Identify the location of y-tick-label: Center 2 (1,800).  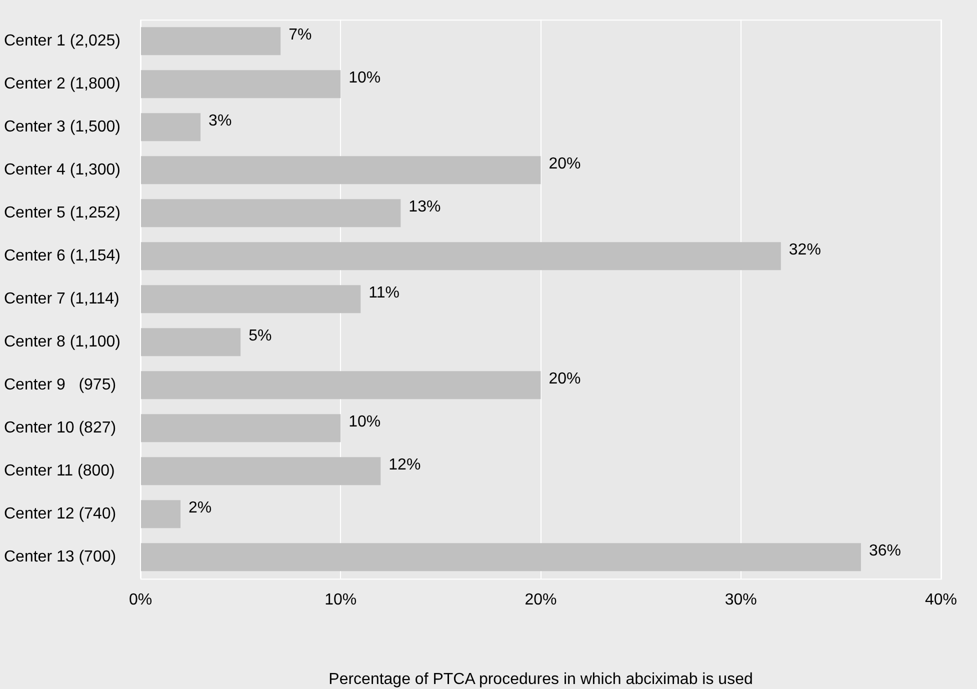
(62, 84).